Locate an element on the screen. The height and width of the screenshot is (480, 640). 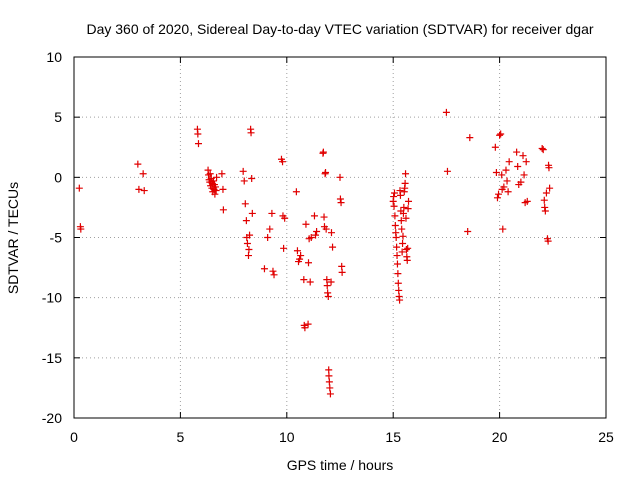
y-tick-label: 0 is located at coordinates (58, 177).